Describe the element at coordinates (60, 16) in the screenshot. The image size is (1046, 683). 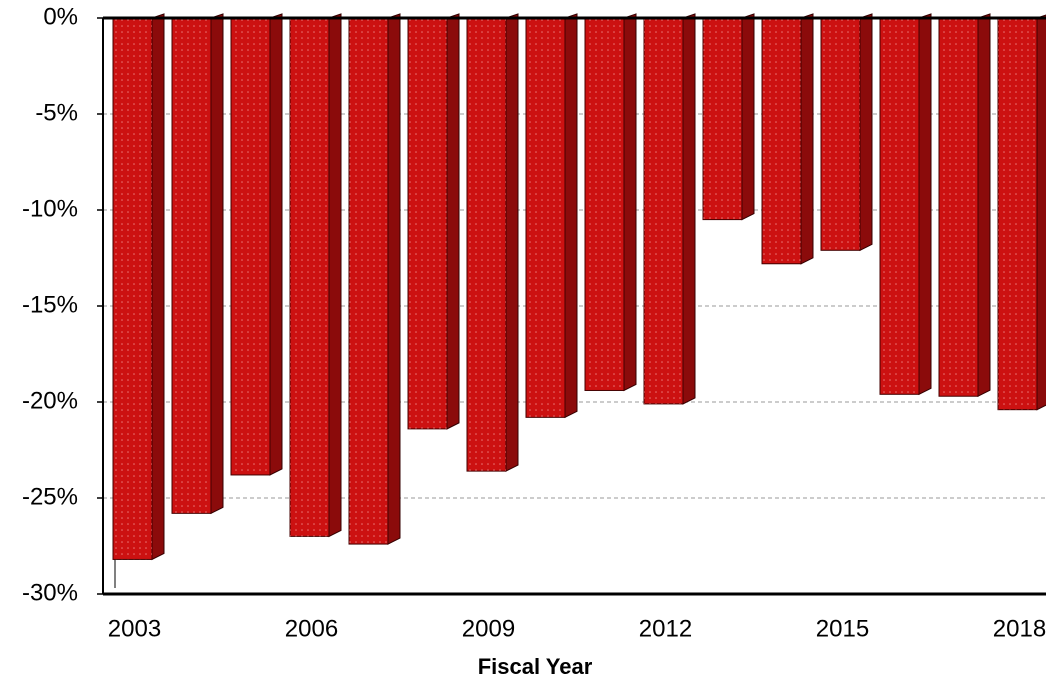
I see `y-tick-label: 0%` at that location.